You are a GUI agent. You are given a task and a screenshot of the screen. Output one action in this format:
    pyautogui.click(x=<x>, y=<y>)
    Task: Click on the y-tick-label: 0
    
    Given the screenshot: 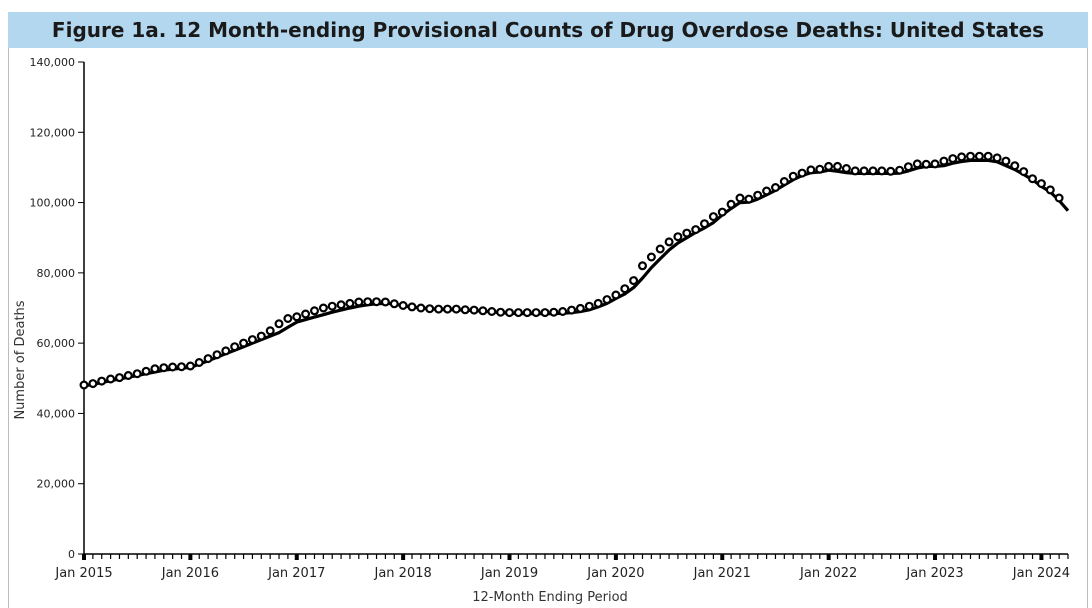 What is the action you would take?
    pyautogui.click(x=71, y=554)
    